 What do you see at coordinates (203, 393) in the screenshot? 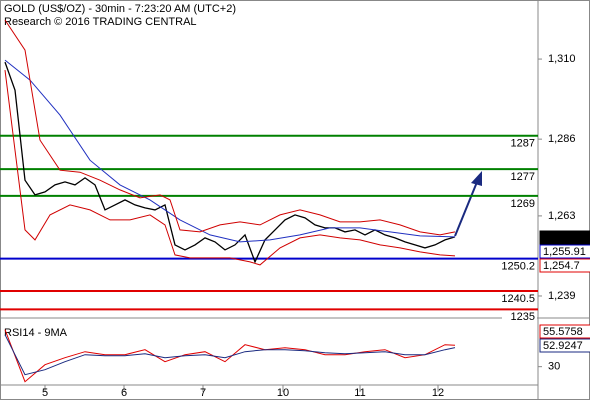
I see `x-tick-label: 7` at bounding box center [203, 393].